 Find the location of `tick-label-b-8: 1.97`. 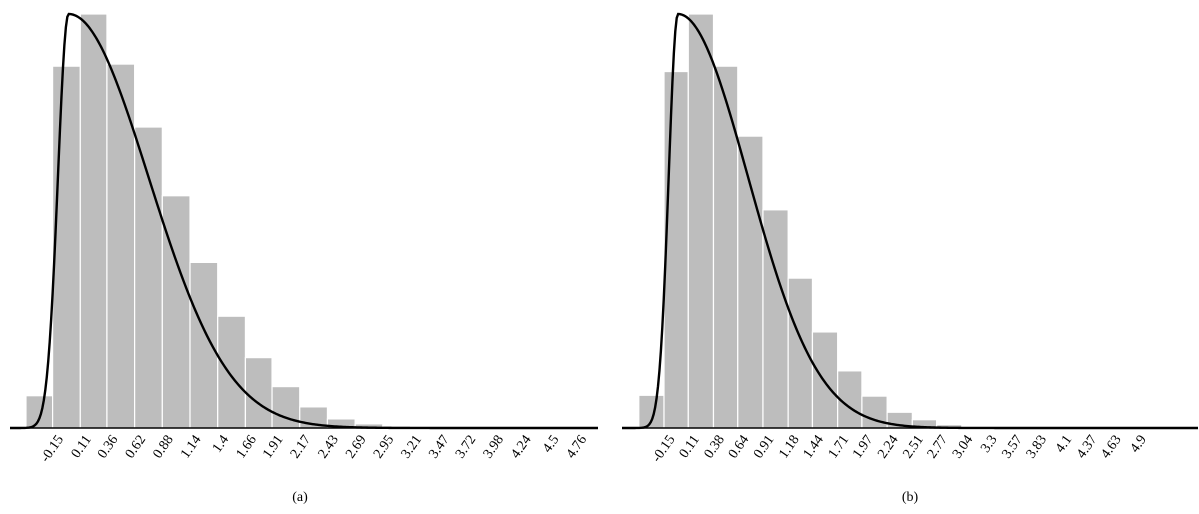

tick-label-b-8: 1.97 is located at coordinates (863, 447).